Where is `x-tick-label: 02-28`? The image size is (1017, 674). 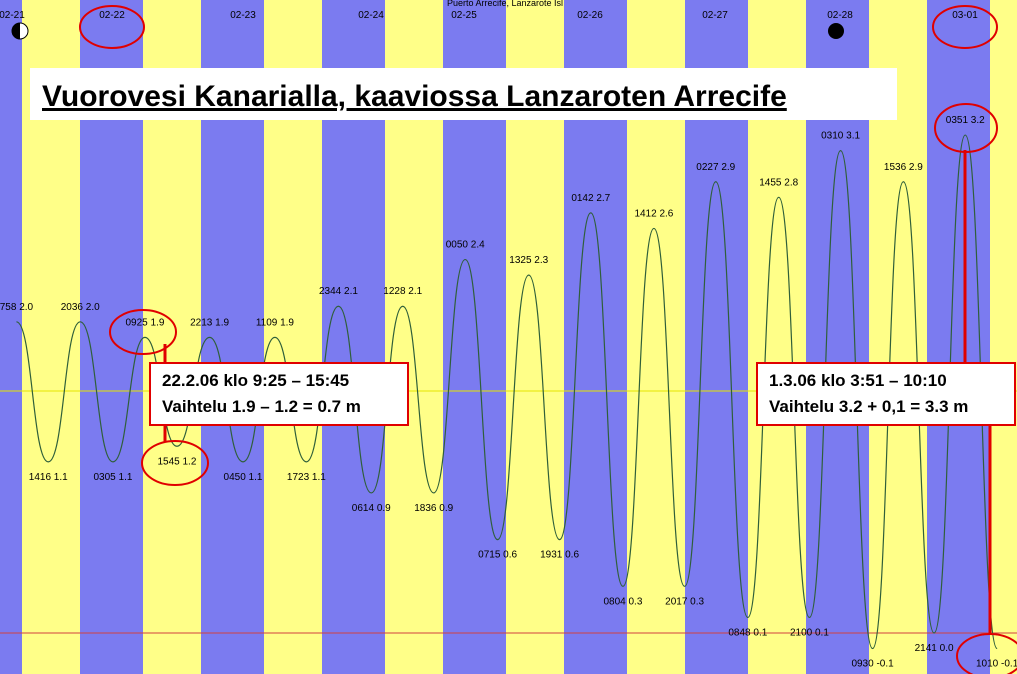 x-tick-label: 02-28 is located at coordinates (840, 15).